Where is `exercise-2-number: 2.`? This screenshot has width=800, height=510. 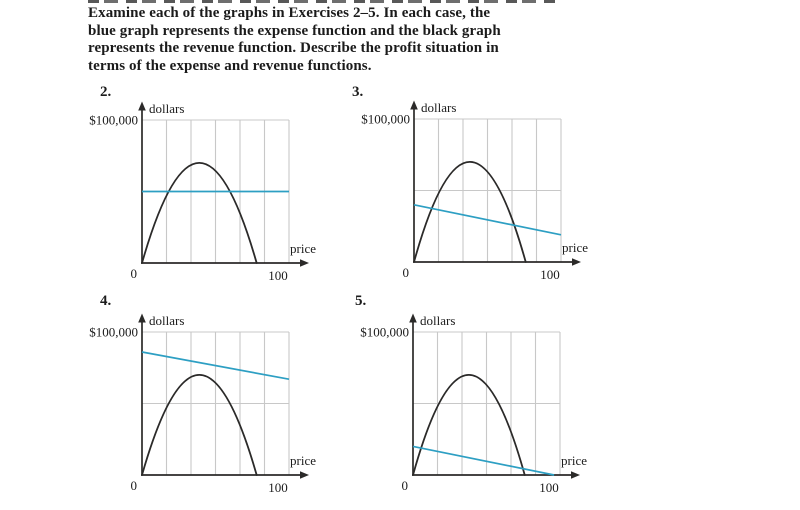 exercise-2-number: 2. is located at coordinates (106, 92).